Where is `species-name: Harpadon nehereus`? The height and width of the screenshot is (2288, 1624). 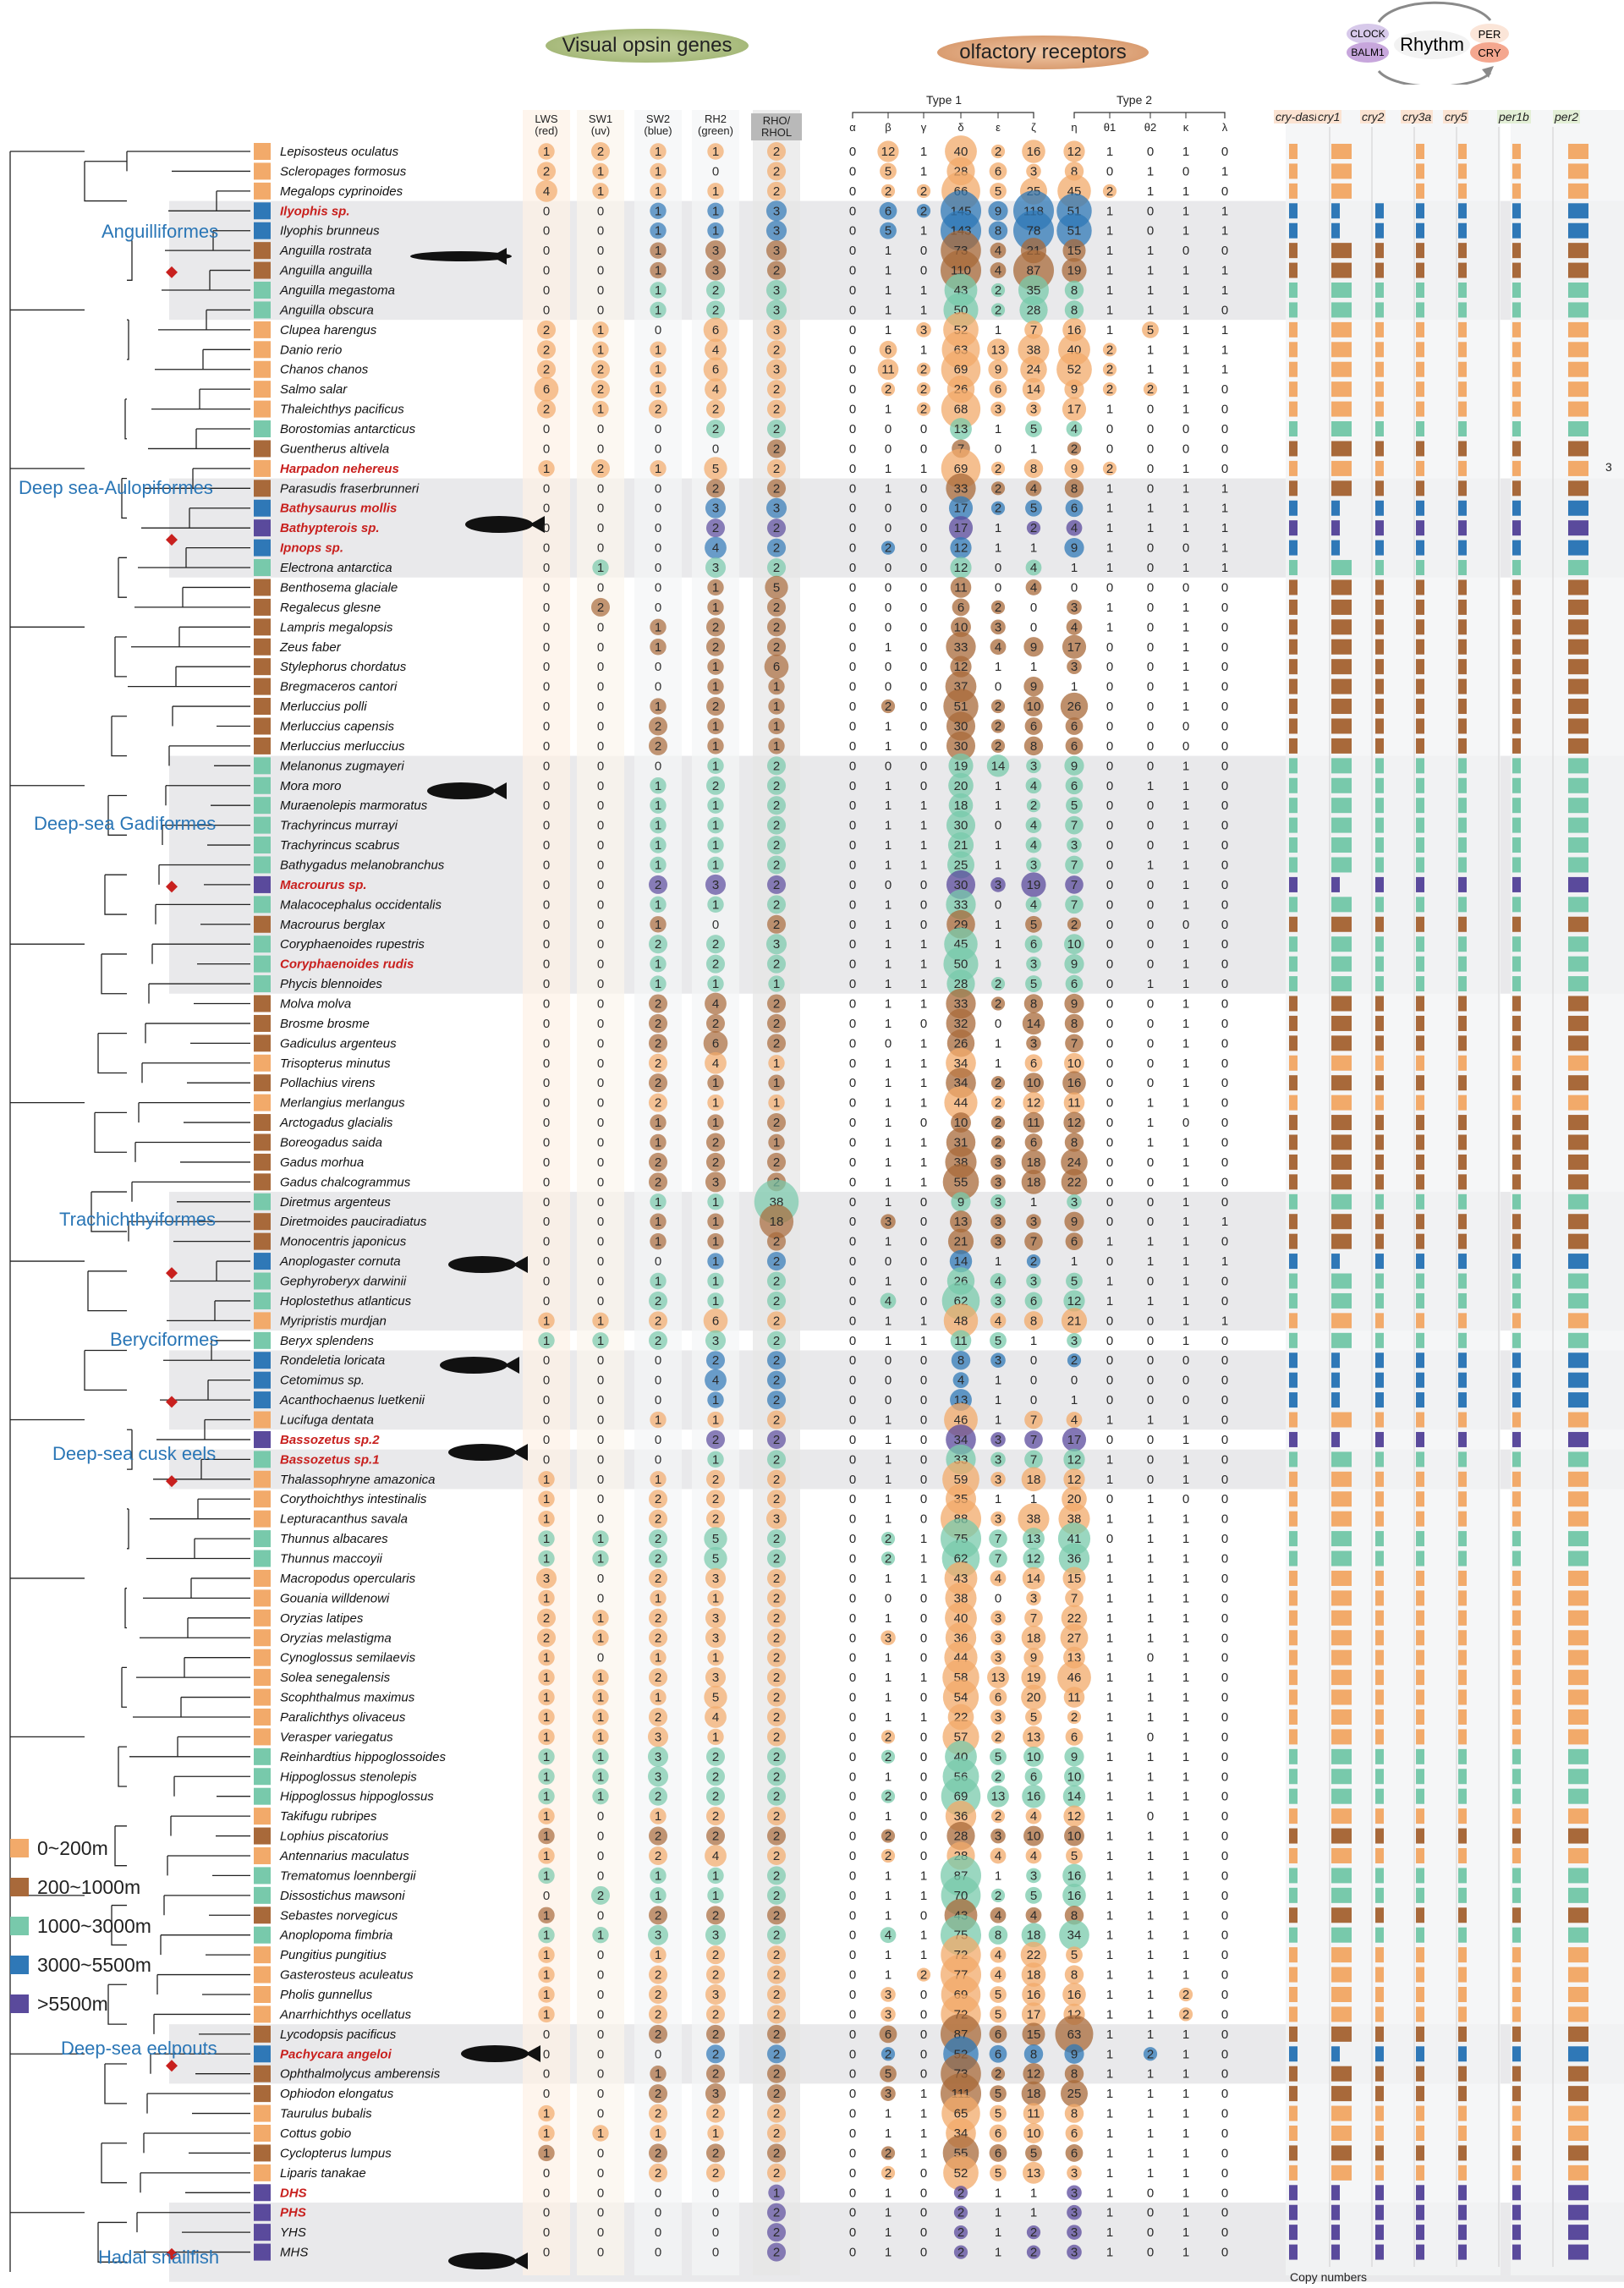
species-name: Harpadon nehereus is located at coordinates (339, 469).